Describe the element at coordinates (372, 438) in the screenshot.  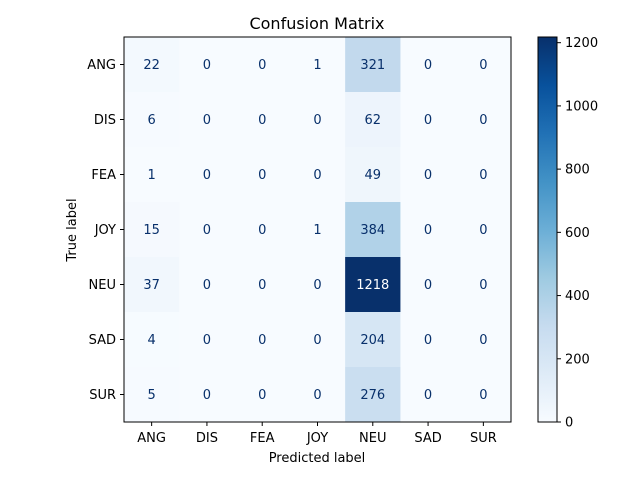
I see `x-tick-label: NEU` at that location.